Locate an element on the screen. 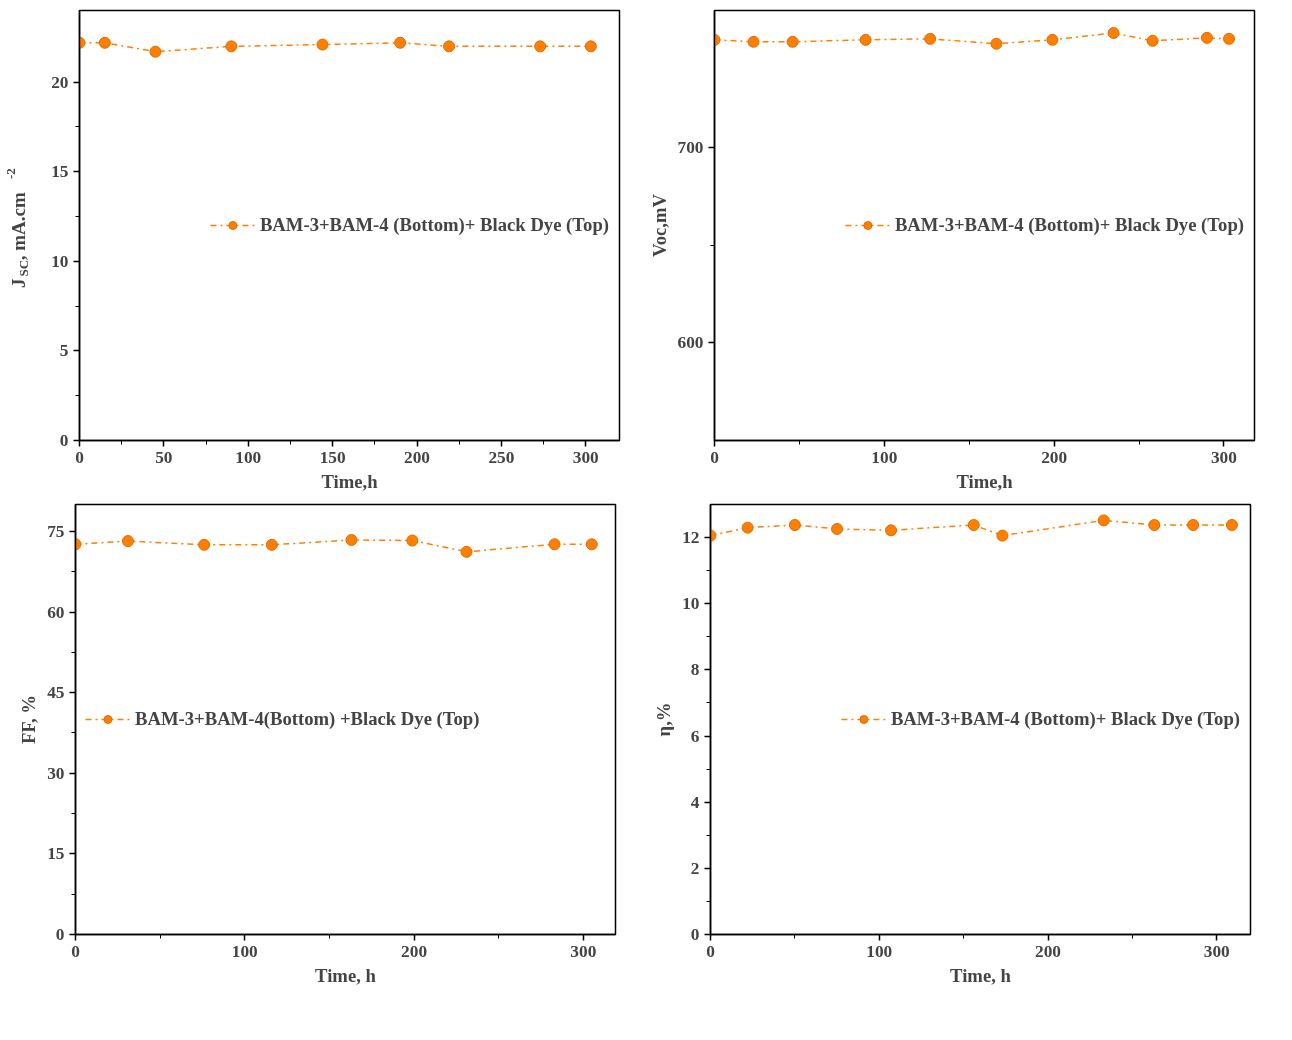 This screenshot has width=1292, height=1040. y-tick-label: 75 is located at coordinates (56, 531).